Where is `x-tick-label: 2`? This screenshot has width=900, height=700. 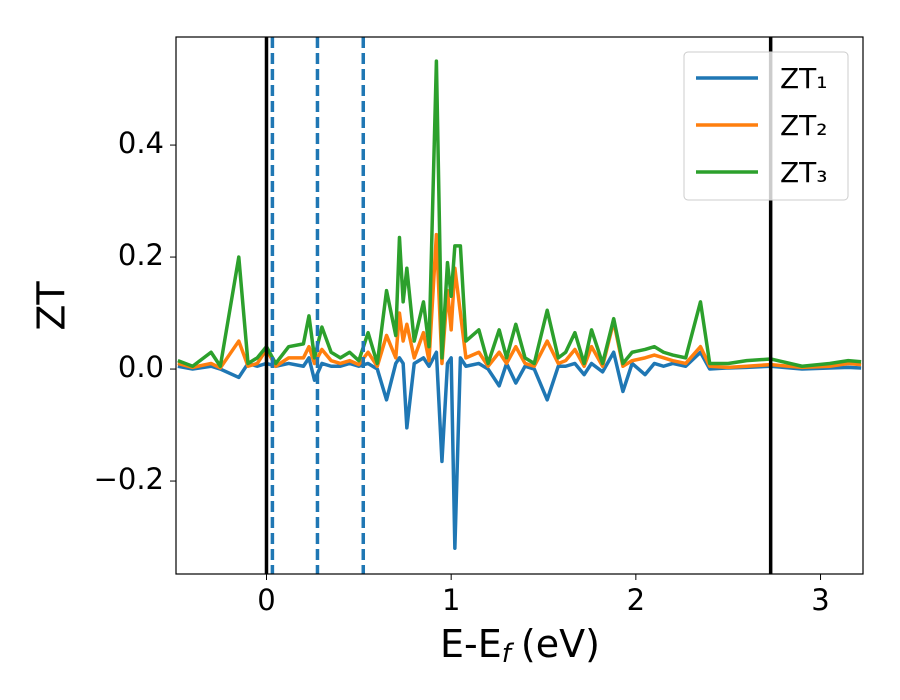
x-tick-label: 2 is located at coordinates (636, 600).